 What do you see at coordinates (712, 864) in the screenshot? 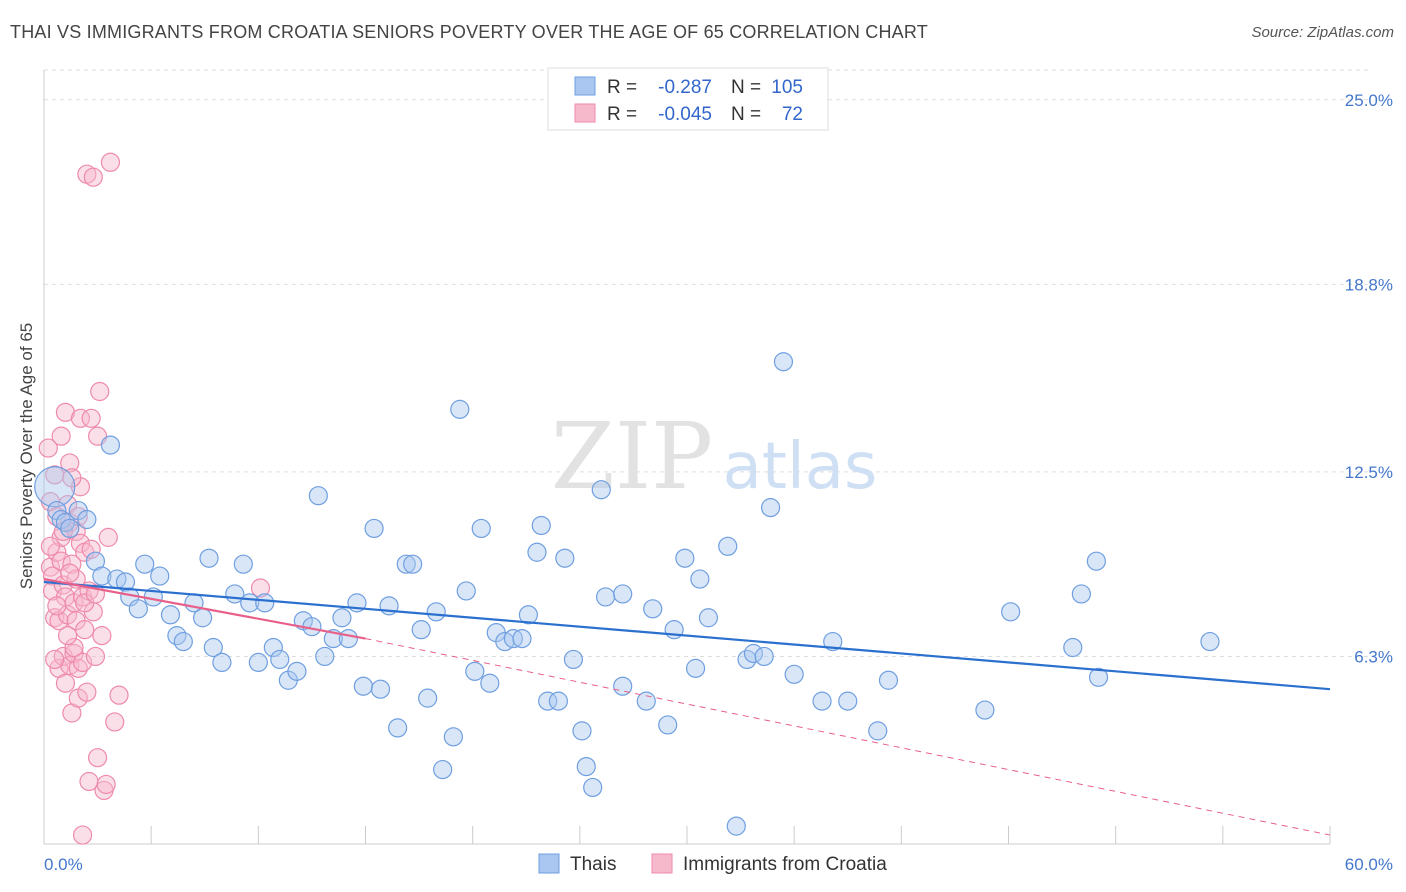
I see `bottom-legend: Thais Immigrants from Croatia` at bounding box center [712, 864].